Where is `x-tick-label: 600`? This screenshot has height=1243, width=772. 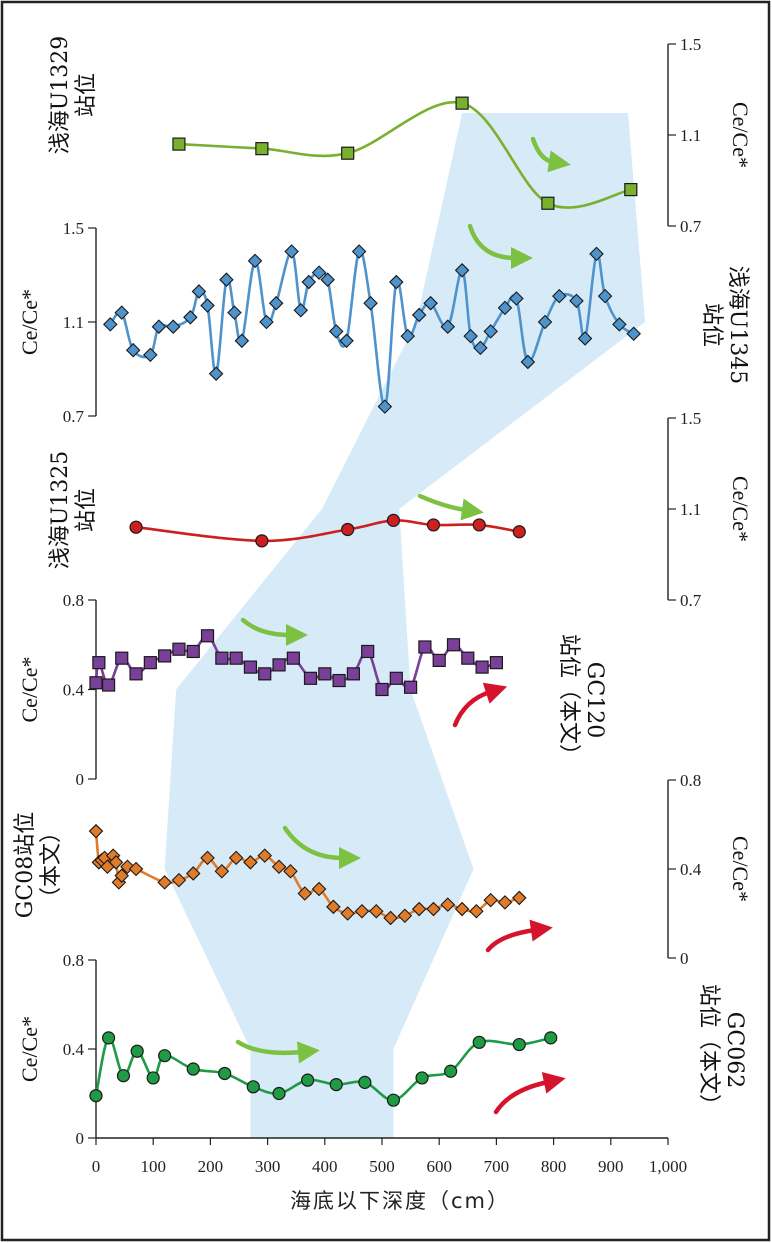 x-tick-label: 600 is located at coordinates (439, 1166).